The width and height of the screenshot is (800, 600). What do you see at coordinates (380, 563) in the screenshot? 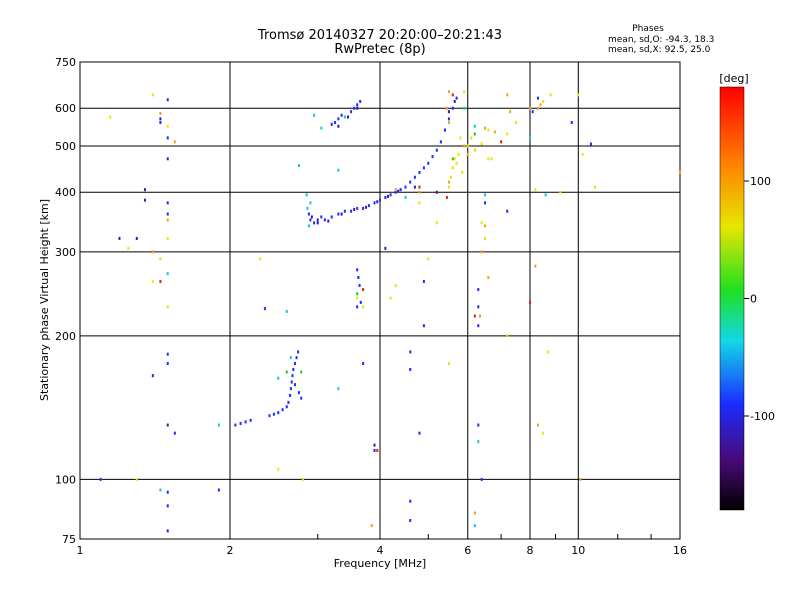
I see `x-axis-label: Frequency [MHz]` at bounding box center [380, 563].